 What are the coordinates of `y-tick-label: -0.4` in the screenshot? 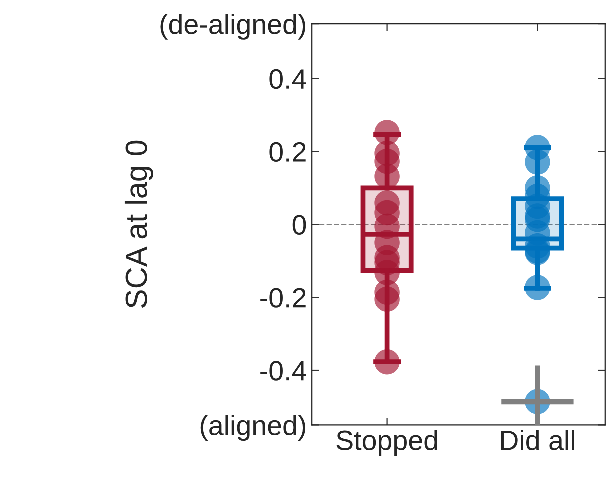 It's located at (283, 371).